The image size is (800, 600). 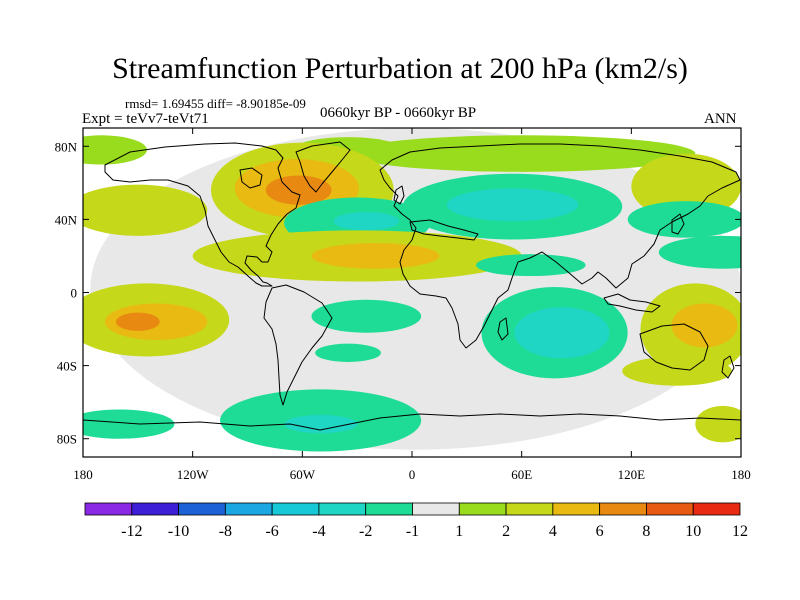 I want to click on coastline-new-zealand, so click(x=728, y=367).